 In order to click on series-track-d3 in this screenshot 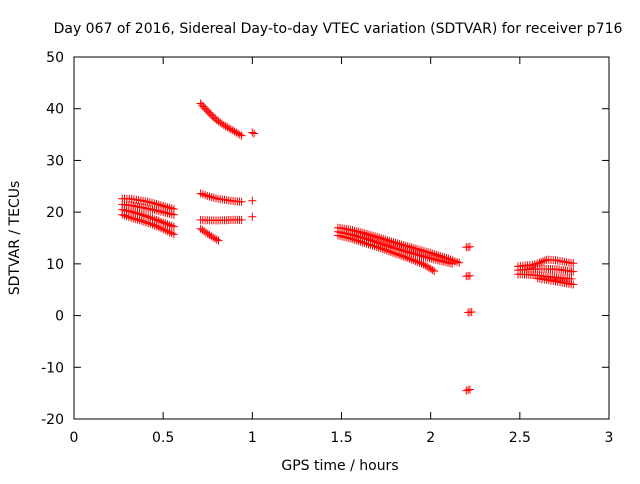, I will do `click(386, 253)`.